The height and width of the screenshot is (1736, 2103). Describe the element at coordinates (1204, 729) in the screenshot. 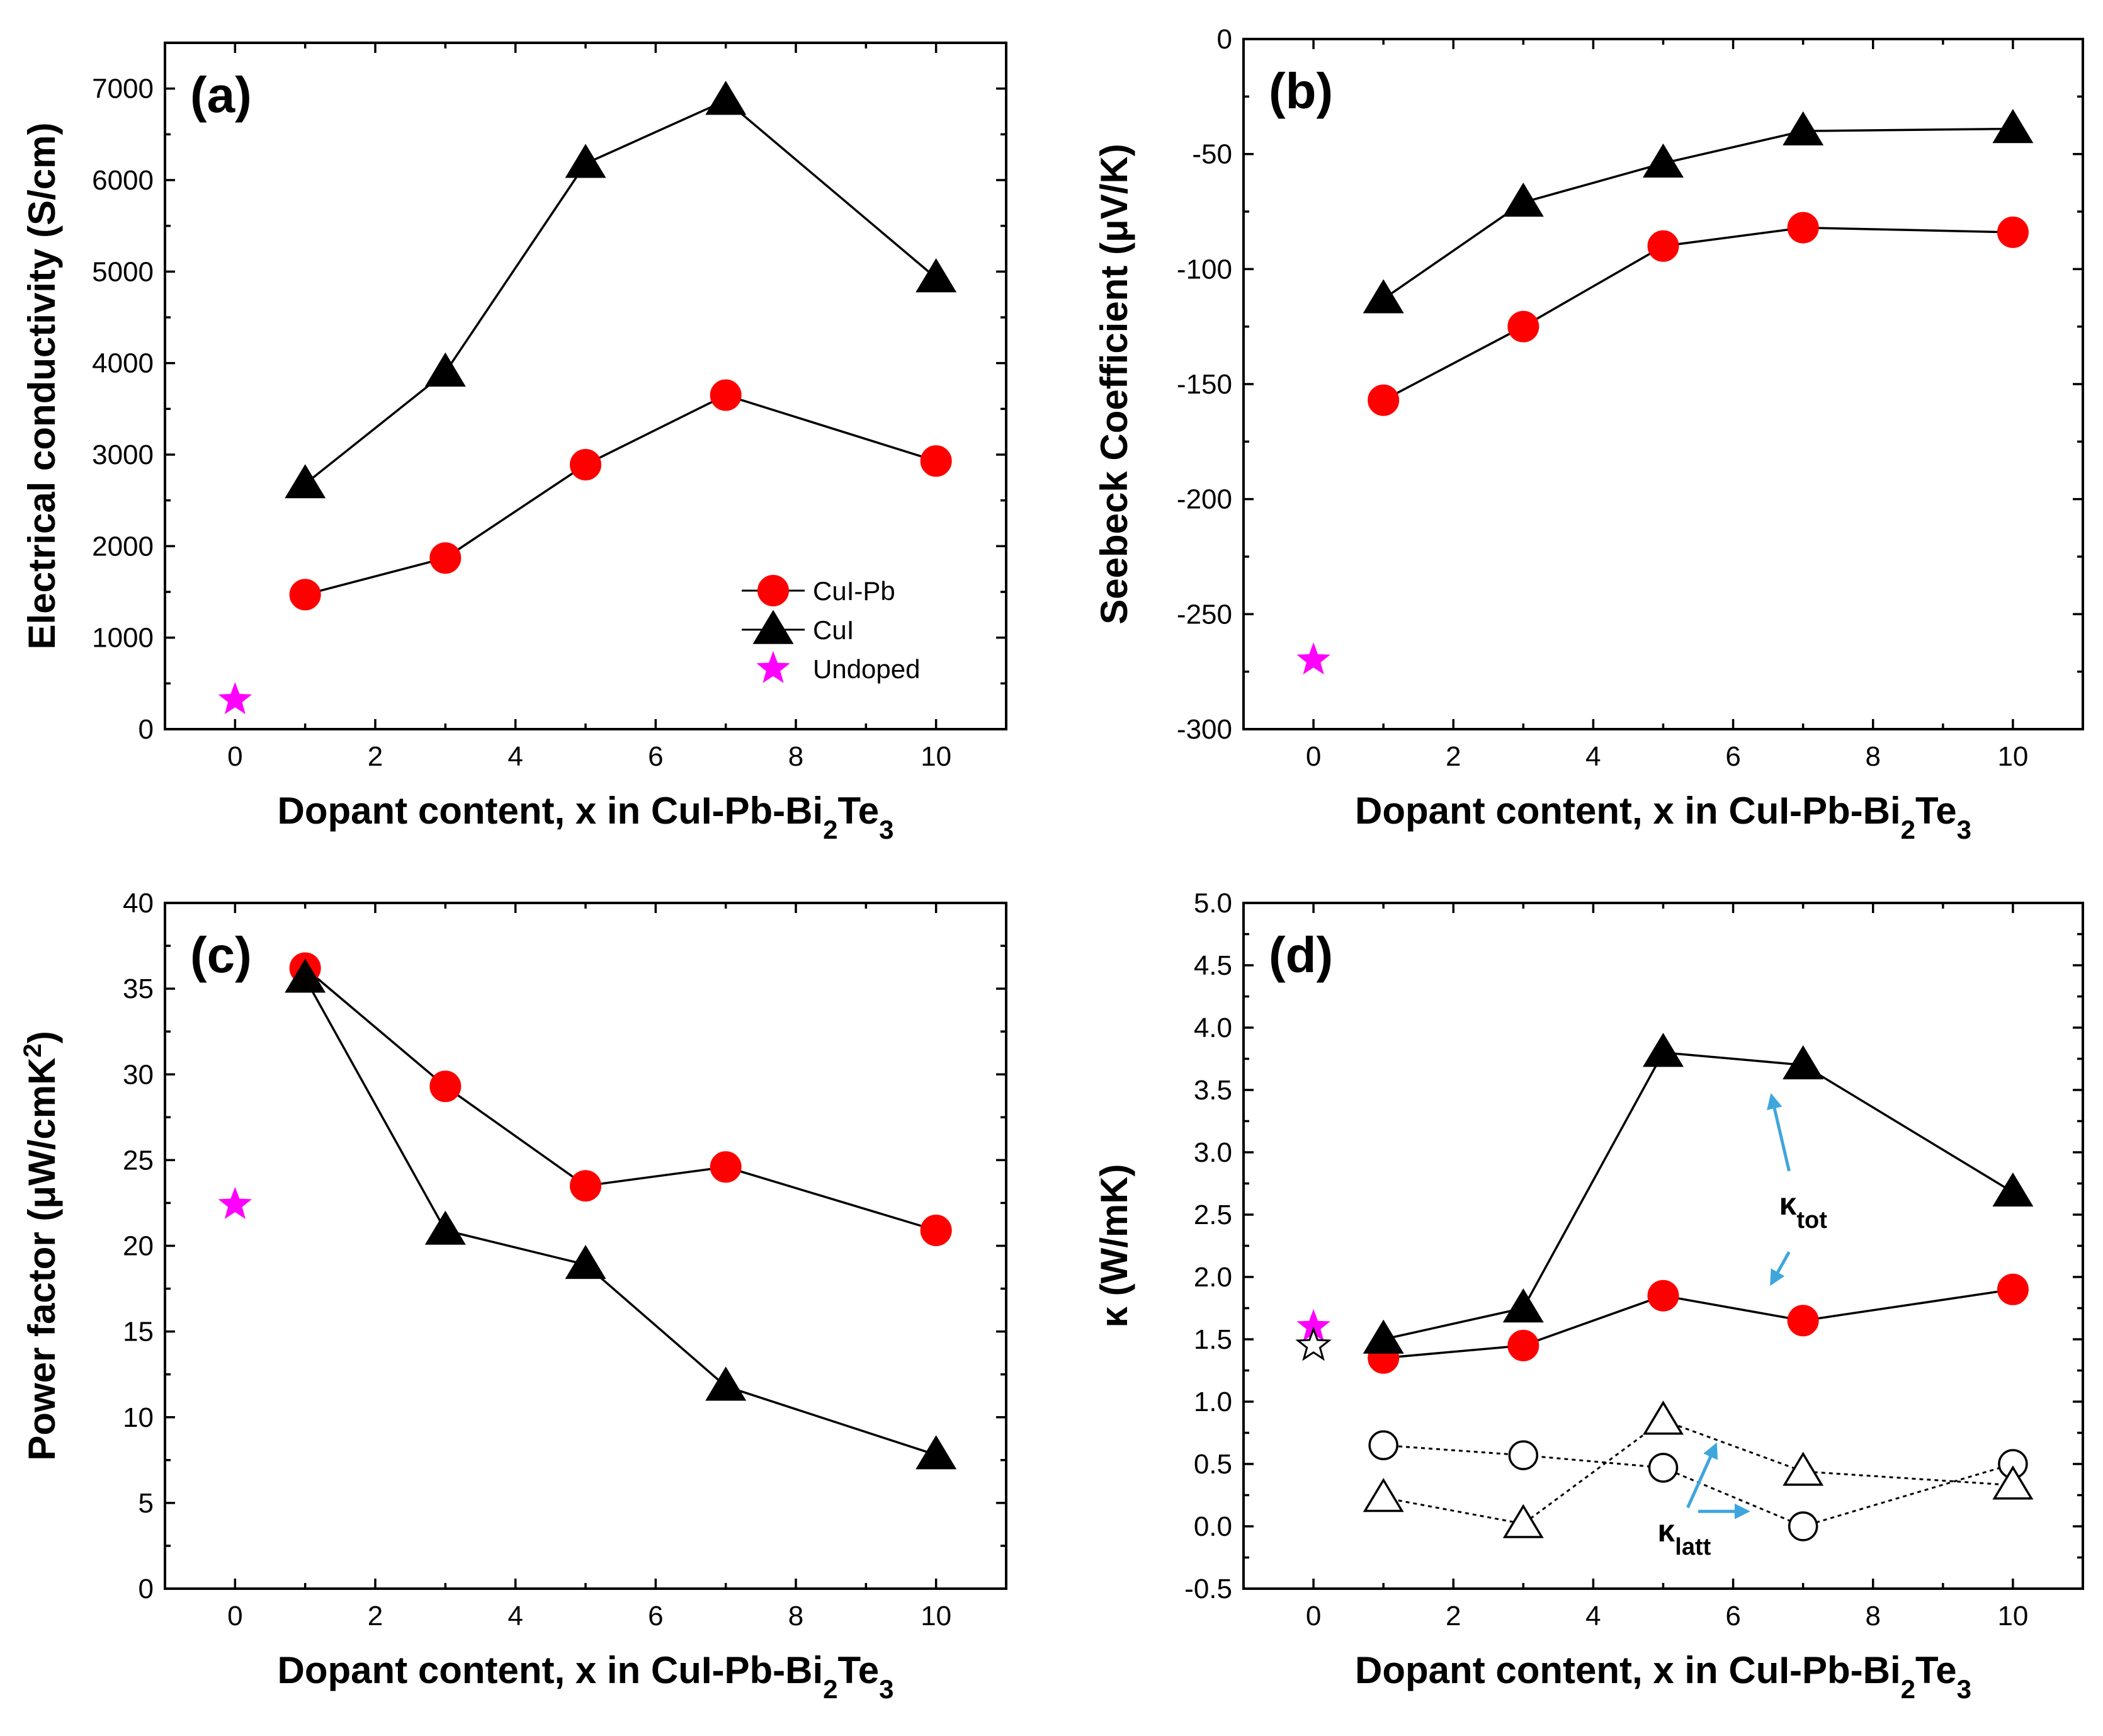

I see `y-tick-label: -300` at that location.